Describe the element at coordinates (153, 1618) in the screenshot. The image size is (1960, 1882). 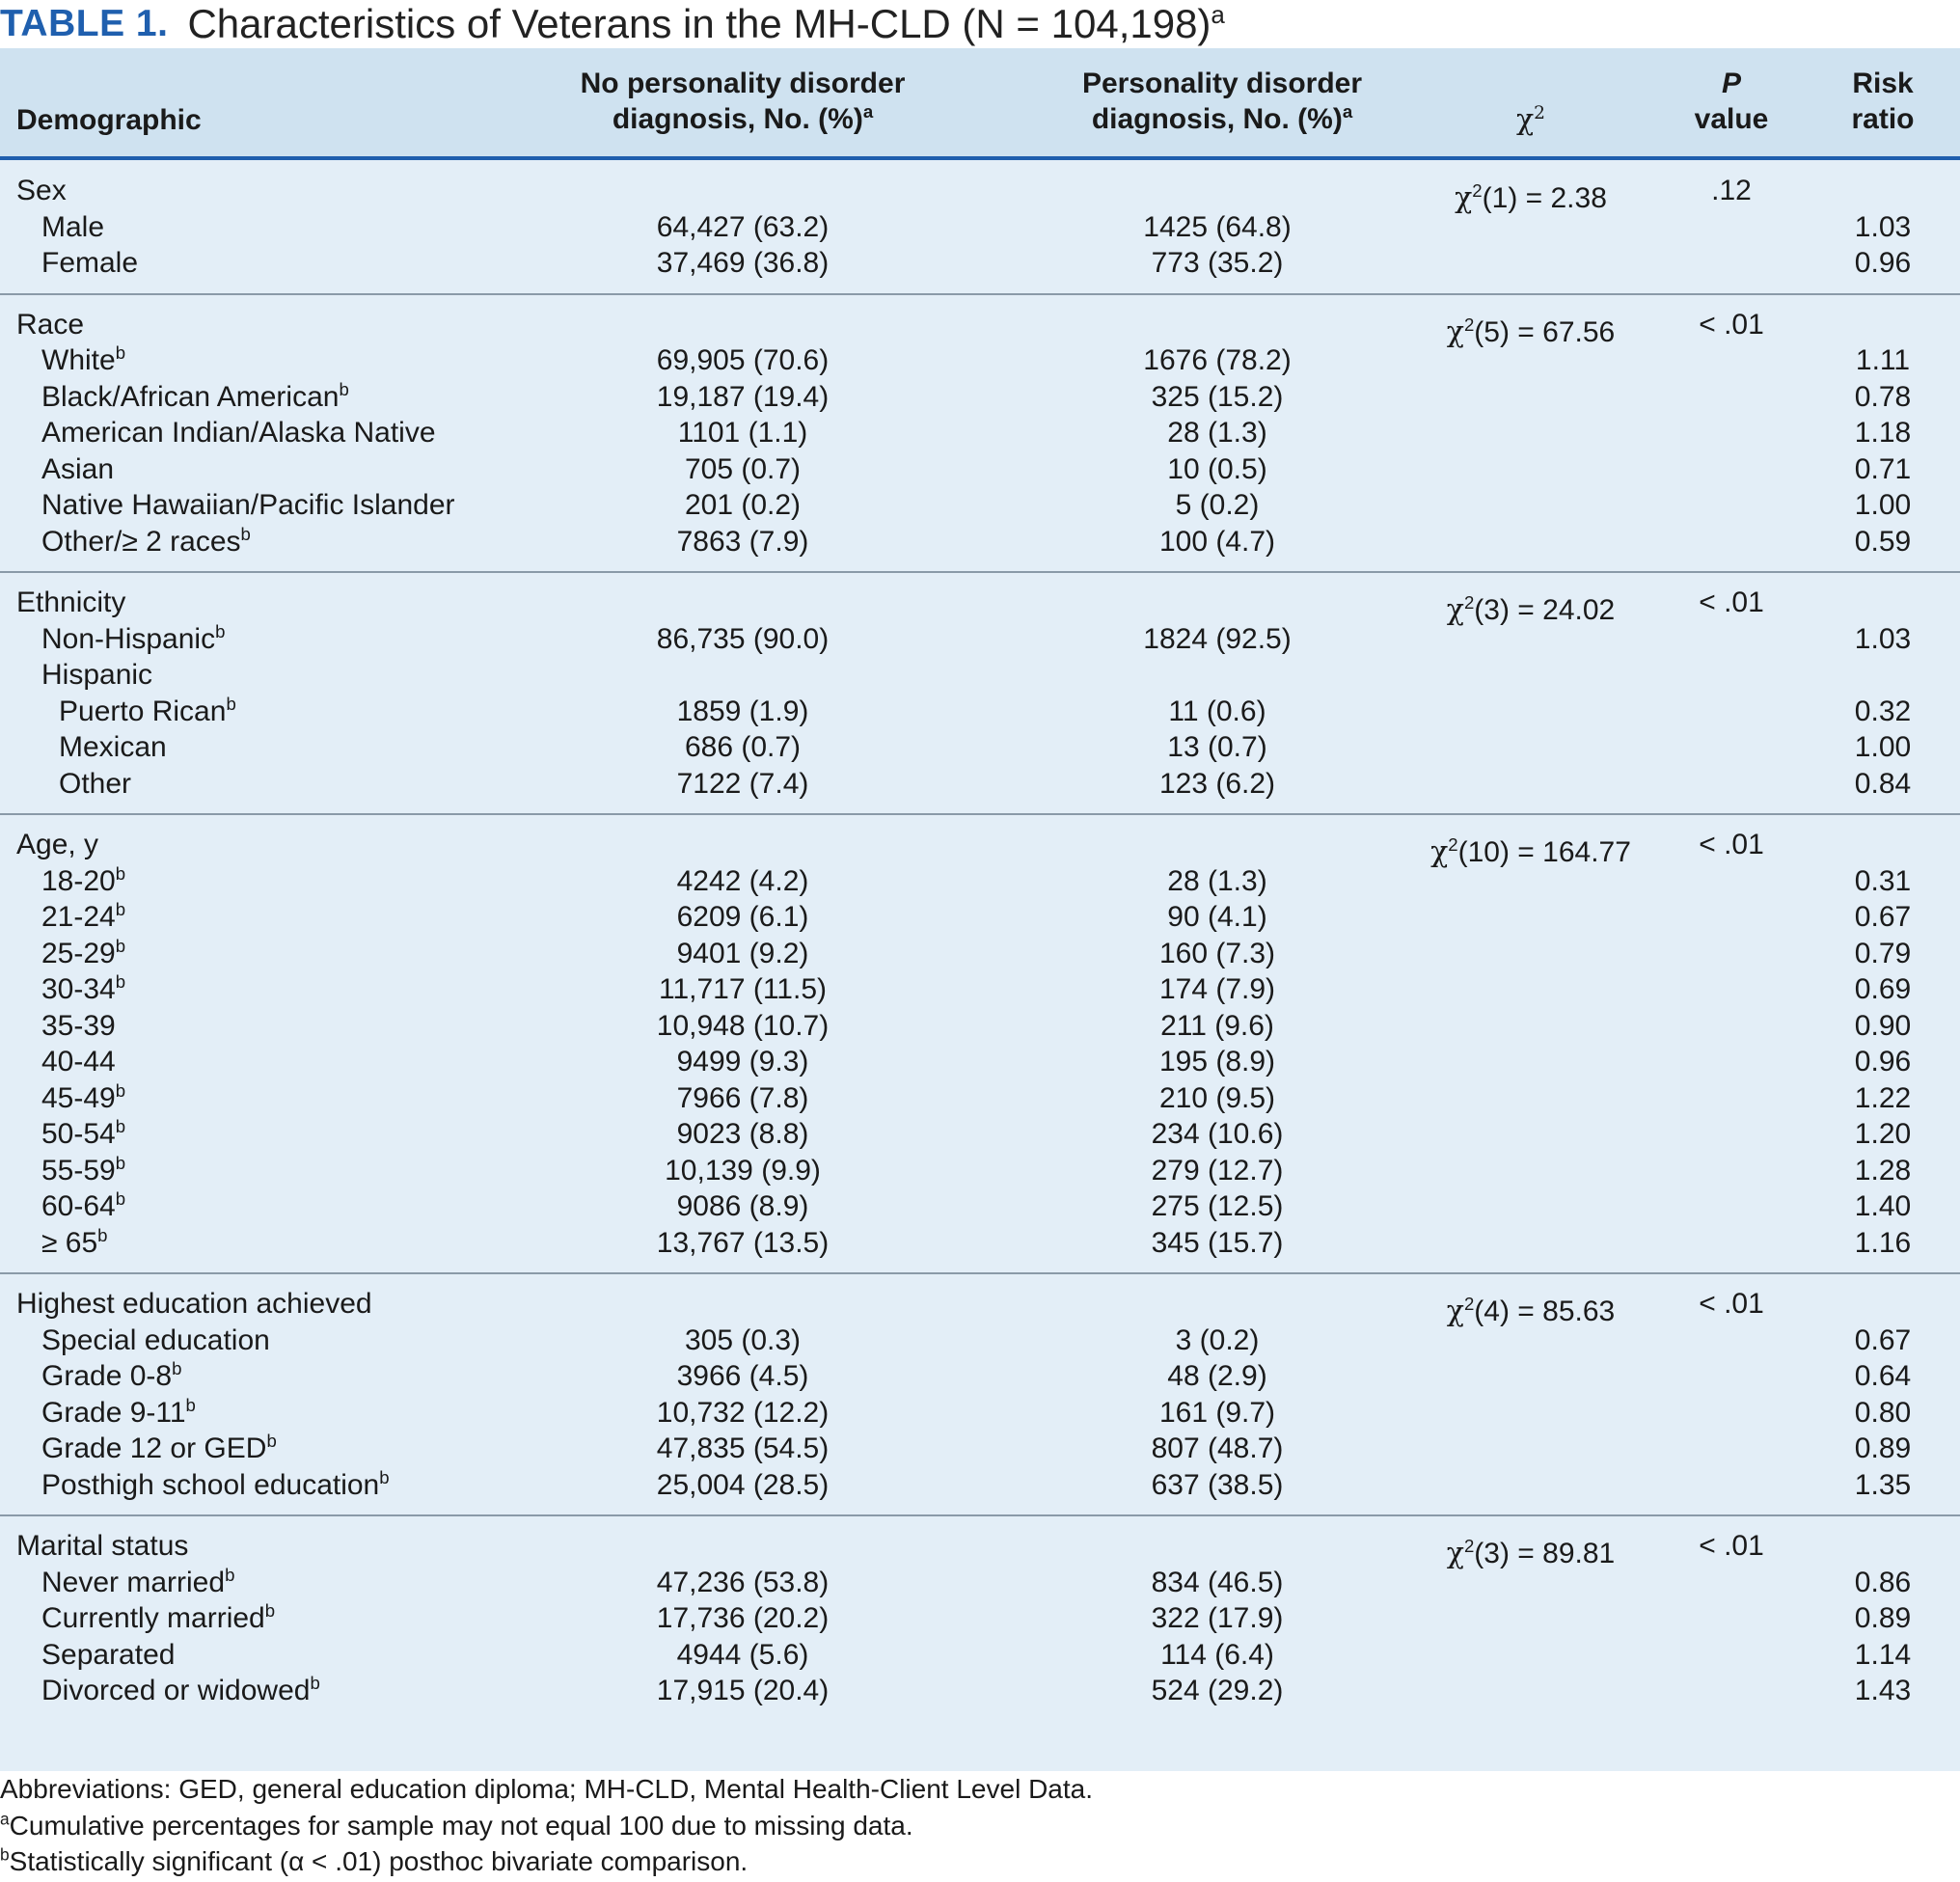
I see `row-label-text: Currently married` at that location.